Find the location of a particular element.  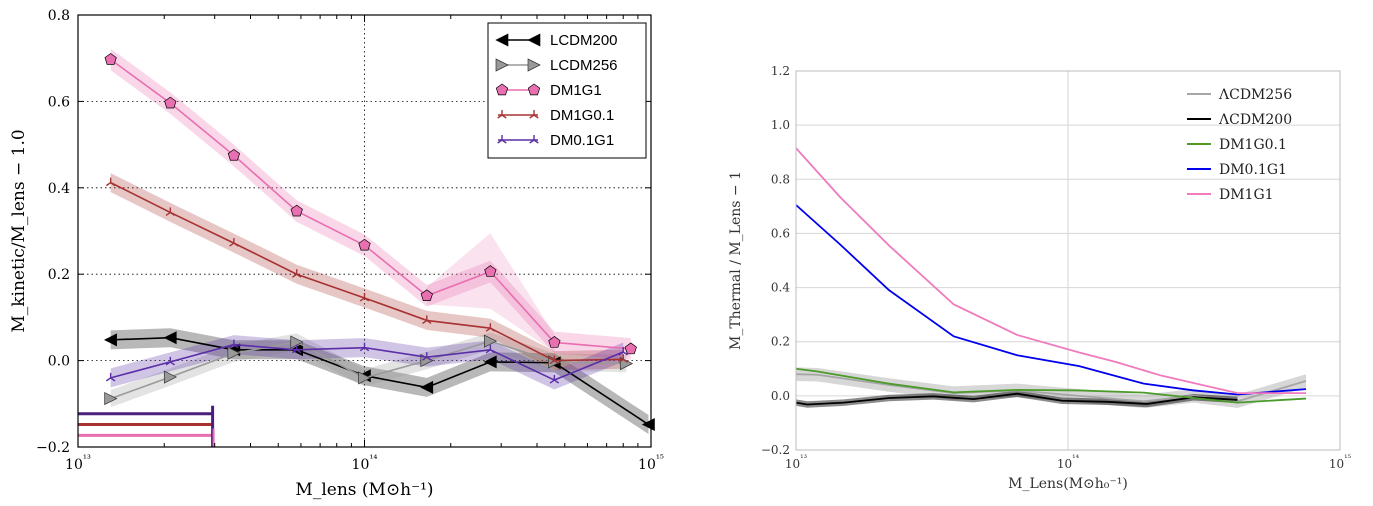

band-LCDM200 is located at coordinates (379, 381).